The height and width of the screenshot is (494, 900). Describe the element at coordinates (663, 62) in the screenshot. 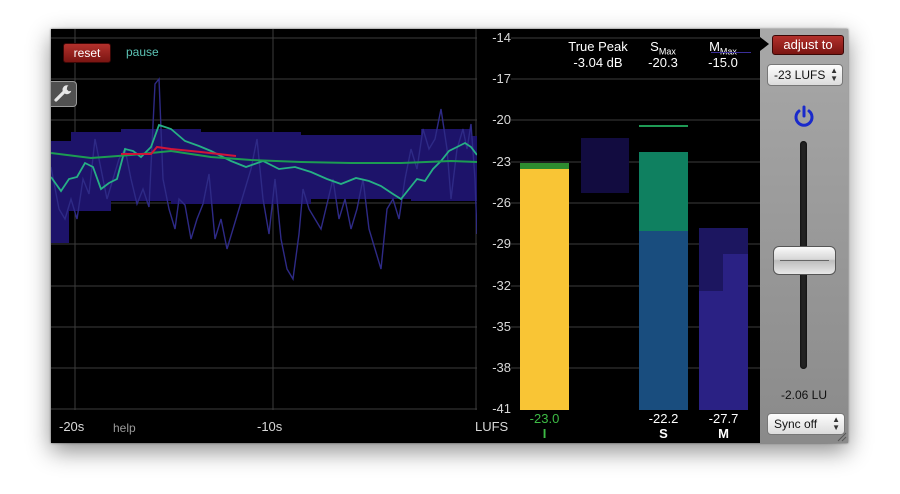

I see `short-term-max-value: -20.3` at that location.